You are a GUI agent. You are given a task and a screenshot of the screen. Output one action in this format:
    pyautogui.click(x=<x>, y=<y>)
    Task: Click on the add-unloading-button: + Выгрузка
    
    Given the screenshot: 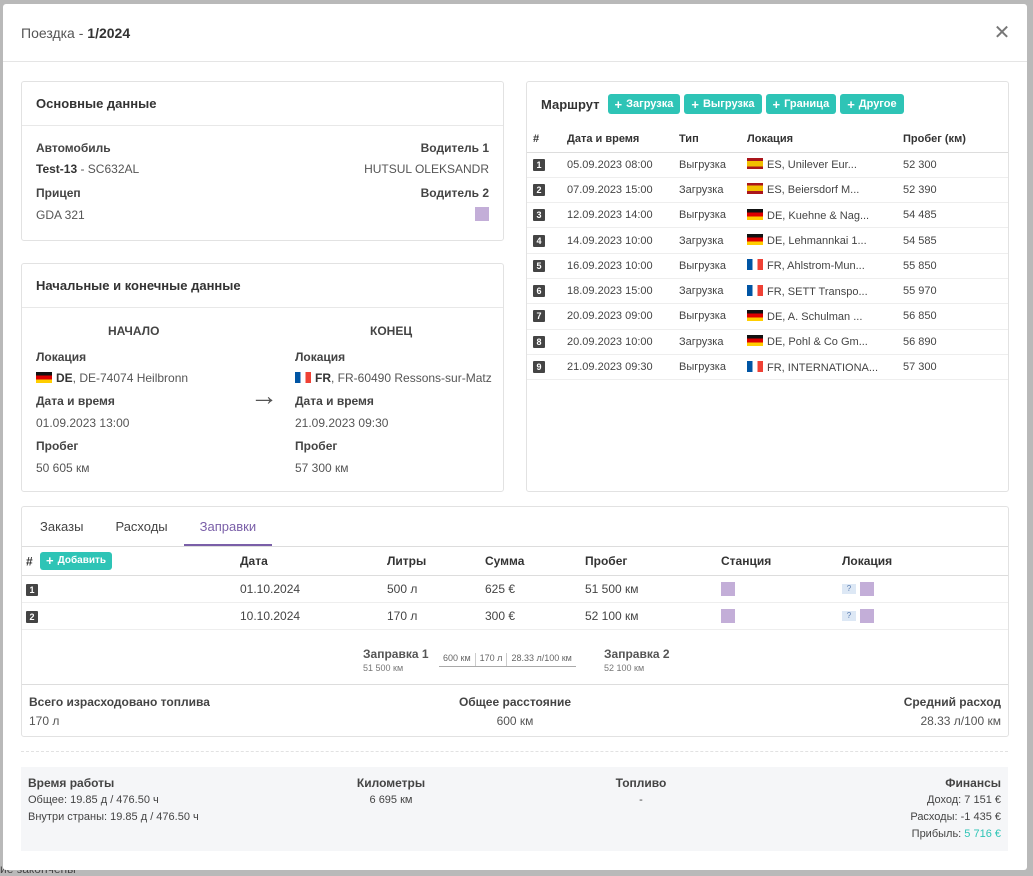 What is the action you would take?
    pyautogui.click(x=723, y=104)
    